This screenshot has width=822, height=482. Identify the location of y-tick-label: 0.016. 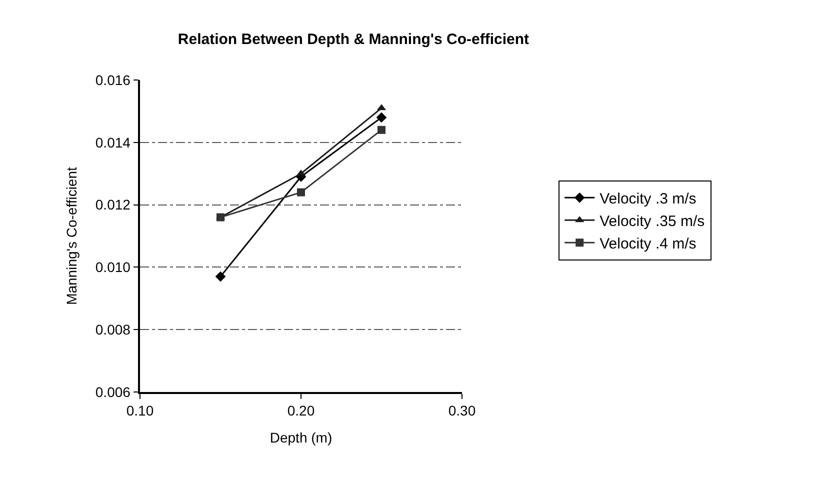
(113, 80).